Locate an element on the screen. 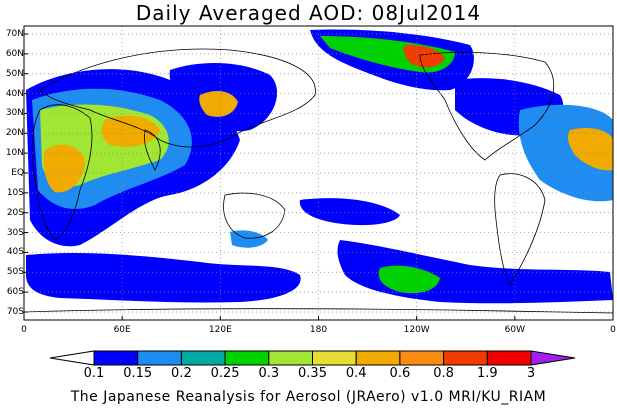 This screenshot has width=617, height=408. lat-label: 30N is located at coordinates (14, 113).